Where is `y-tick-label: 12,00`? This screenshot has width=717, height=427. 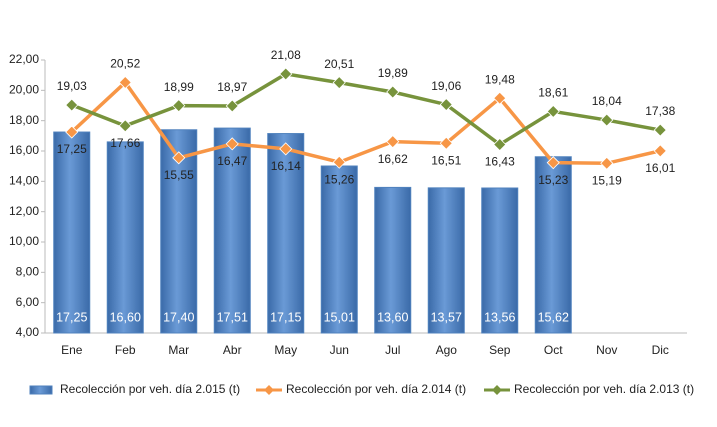
y-tick-label: 12,00 is located at coordinates (24, 211).